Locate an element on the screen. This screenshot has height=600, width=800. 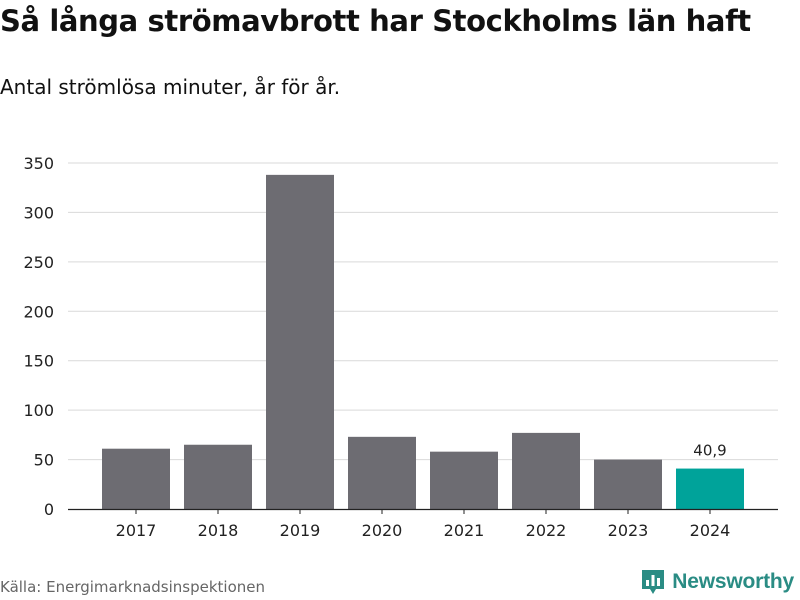
y-tick-label: 50 is located at coordinates (44, 460).